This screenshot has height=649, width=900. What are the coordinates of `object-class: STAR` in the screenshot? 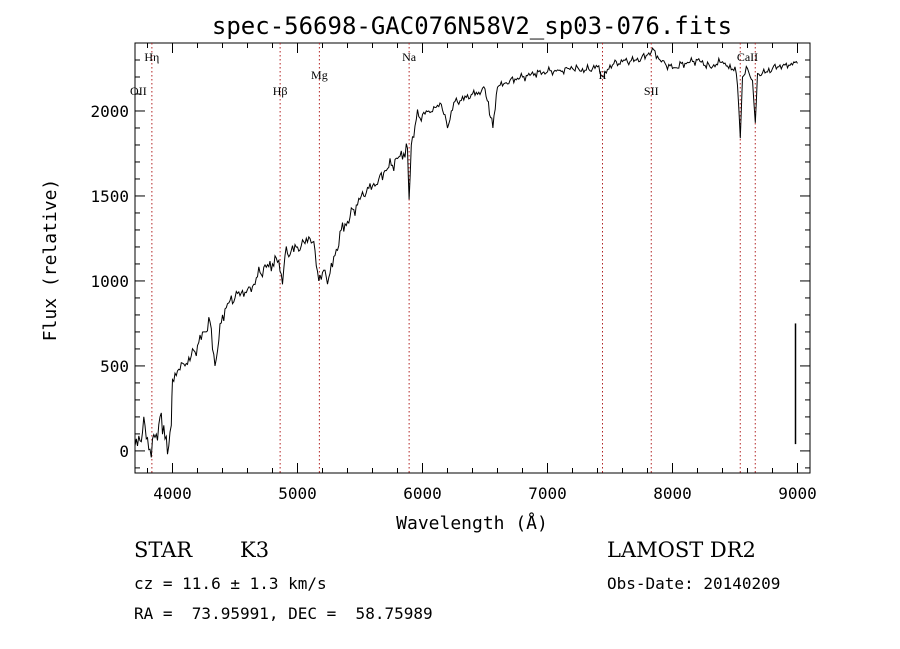 It's located at (163, 550).